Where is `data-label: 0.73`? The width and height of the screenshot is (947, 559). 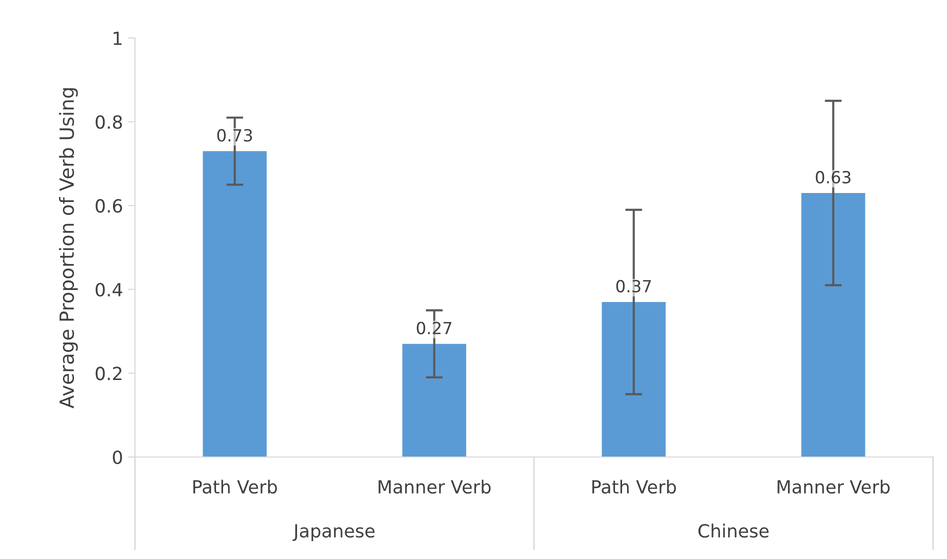 data-label: 0.73 is located at coordinates (234, 135).